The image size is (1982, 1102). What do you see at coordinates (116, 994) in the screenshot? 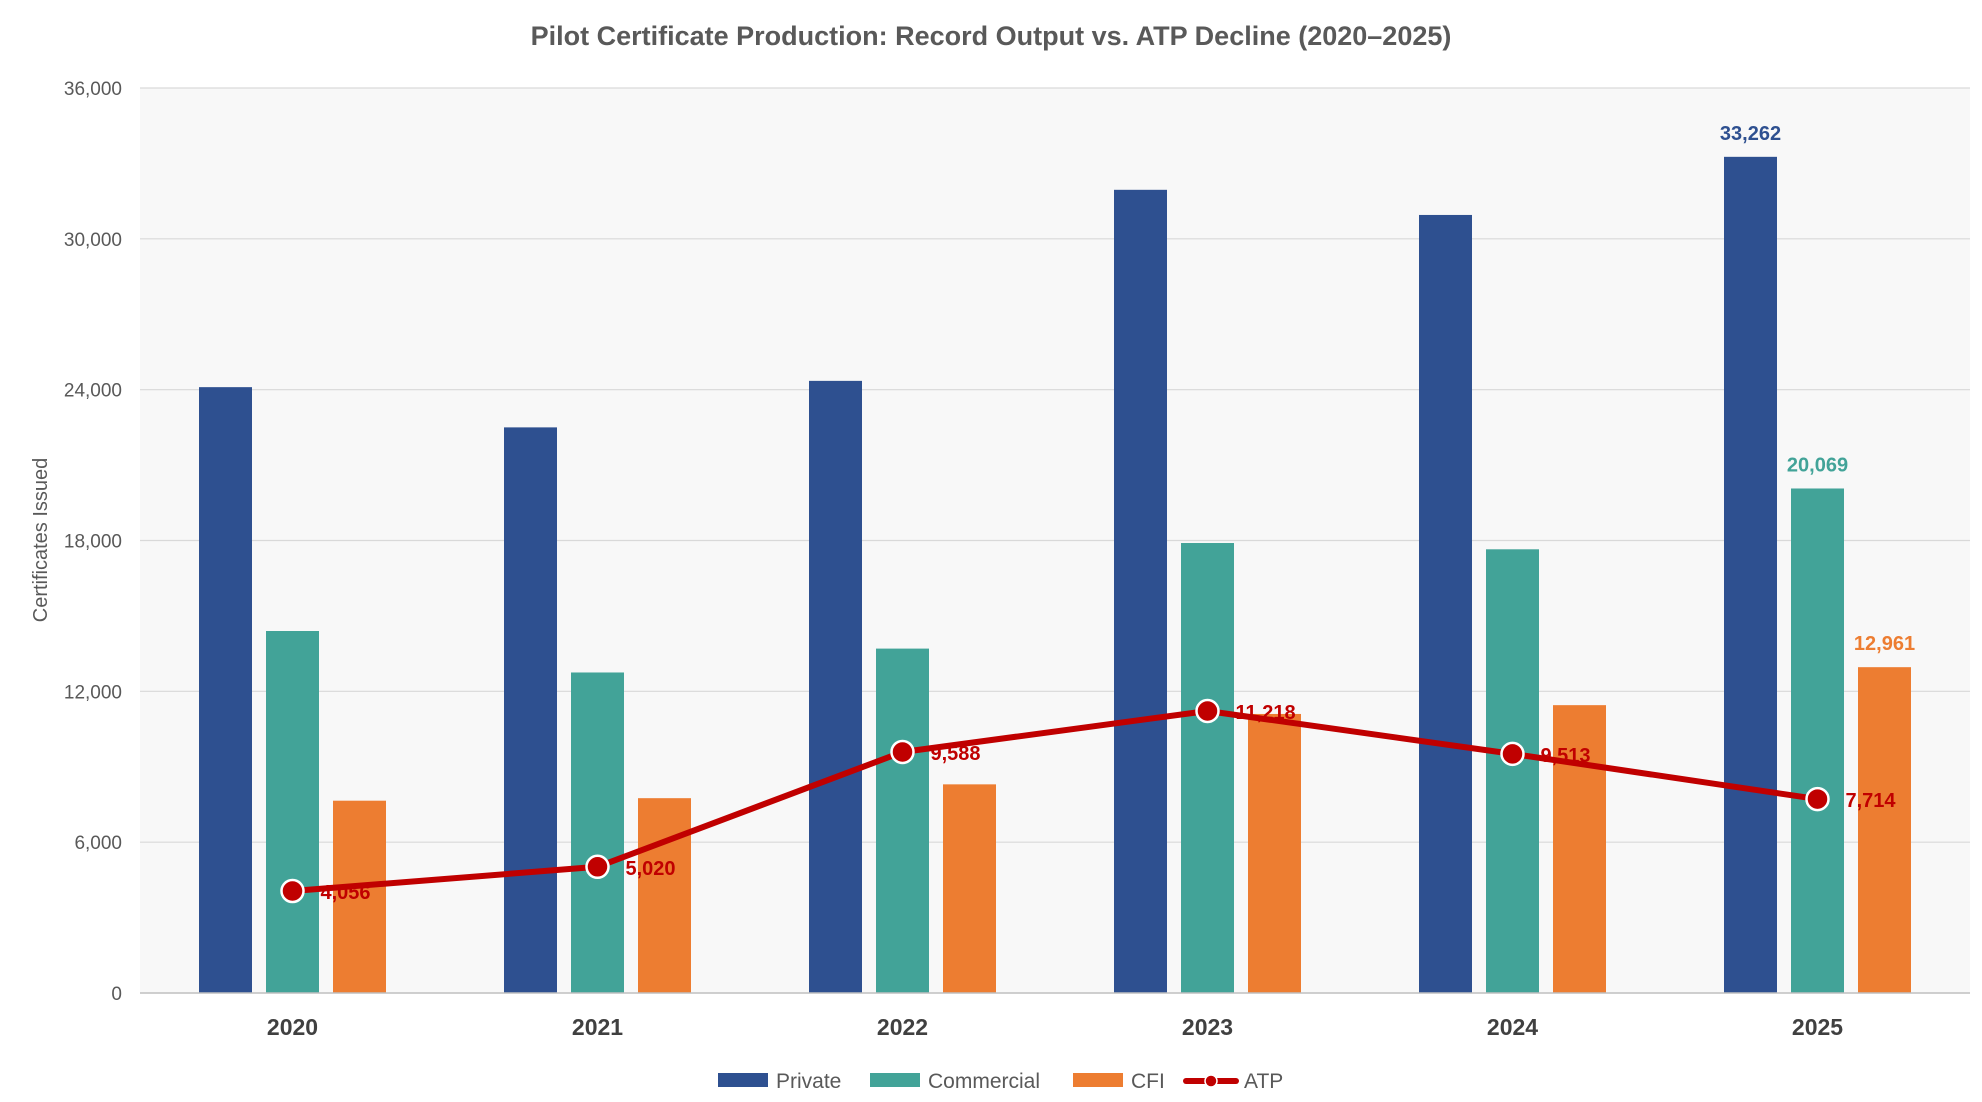
I see `y-tick-label: 0` at bounding box center [116, 994].